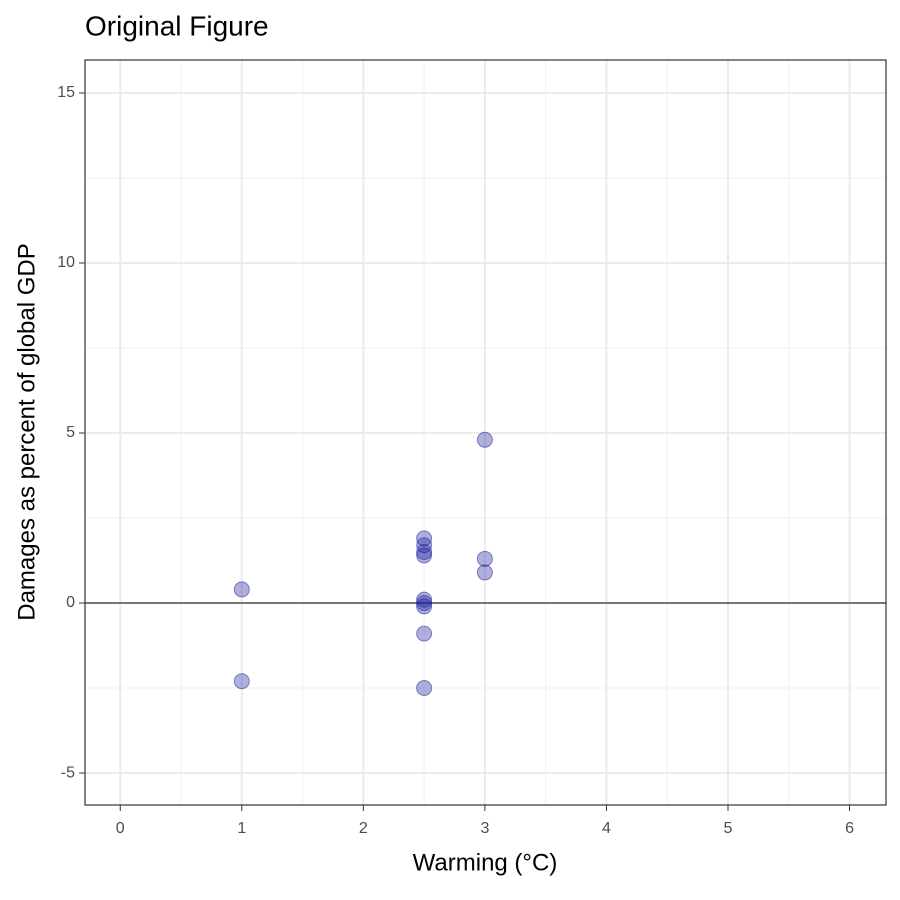 The height and width of the screenshot is (900, 900). I want to click on x-tick-label: 2, so click(363, 828).